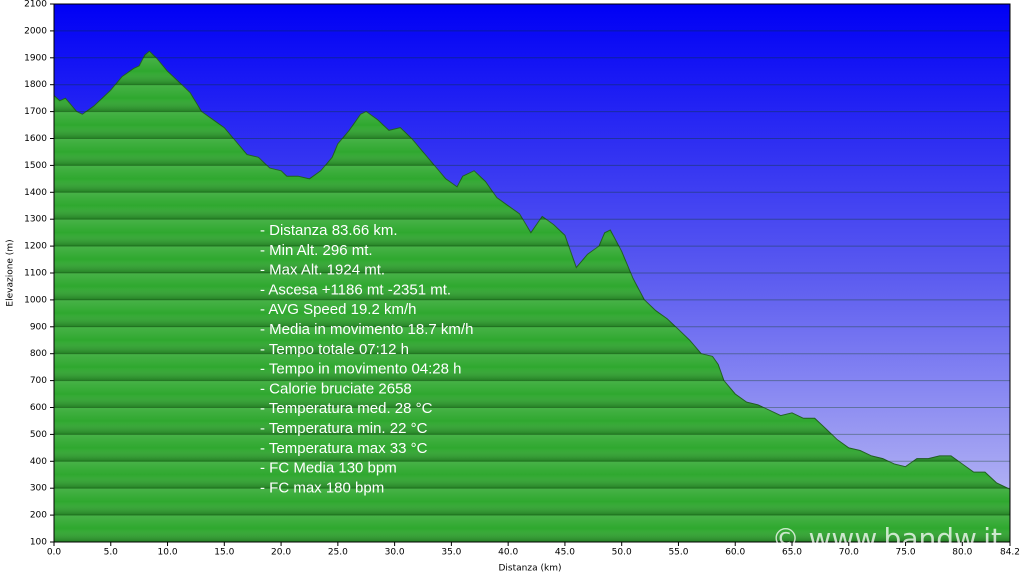 This screenshot has height=582, width=1024. What do you see at coordinates (338, 309) in the screenshot?
I see `stat-annotation: - AVG Speed 19.2 km/h` at bounding box center [338, 309].